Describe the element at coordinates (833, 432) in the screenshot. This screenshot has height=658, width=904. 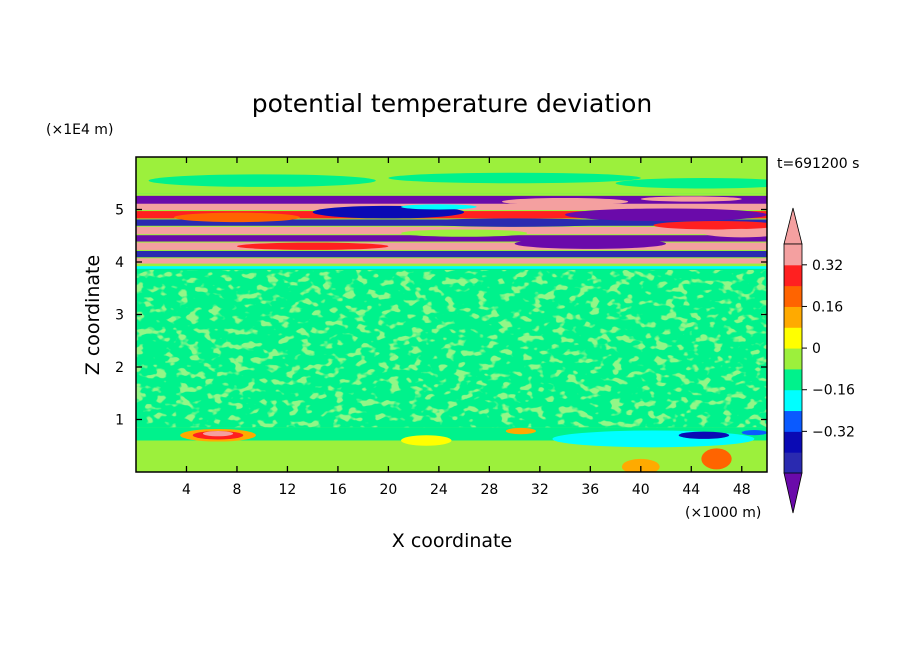
I see `colorbar-tick-label: −0.32` at that location.